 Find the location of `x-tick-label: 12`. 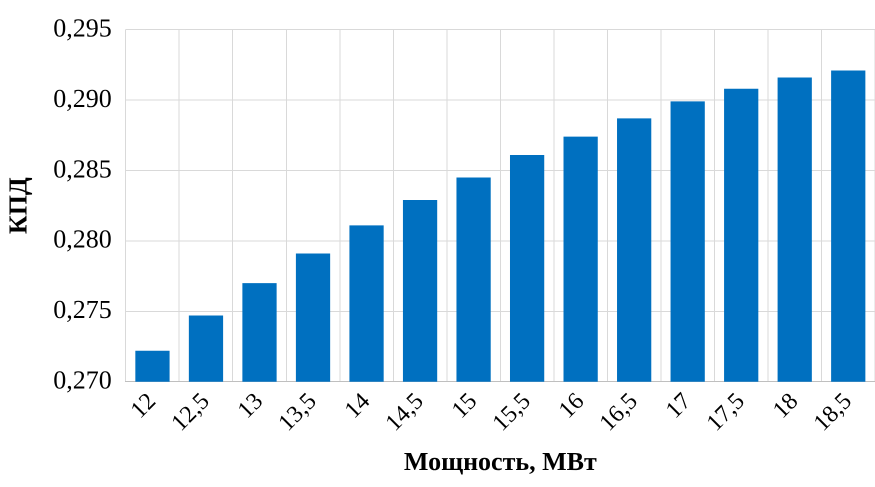

x-tick-label: 12 is located at coordinates (144, 406).